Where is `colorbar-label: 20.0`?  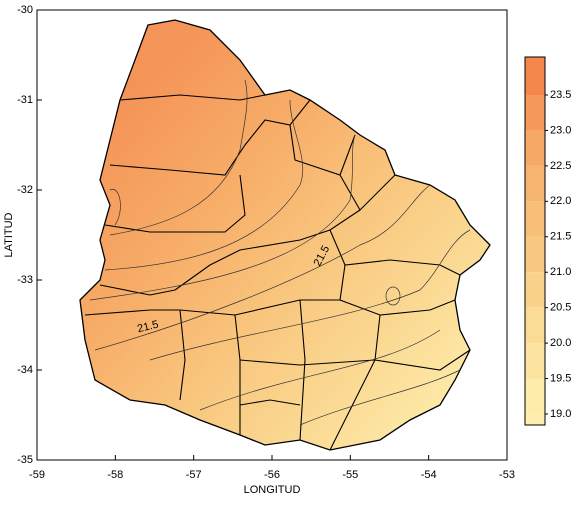 colorbar-label: 20.0 is located at coordinates (560, 343).